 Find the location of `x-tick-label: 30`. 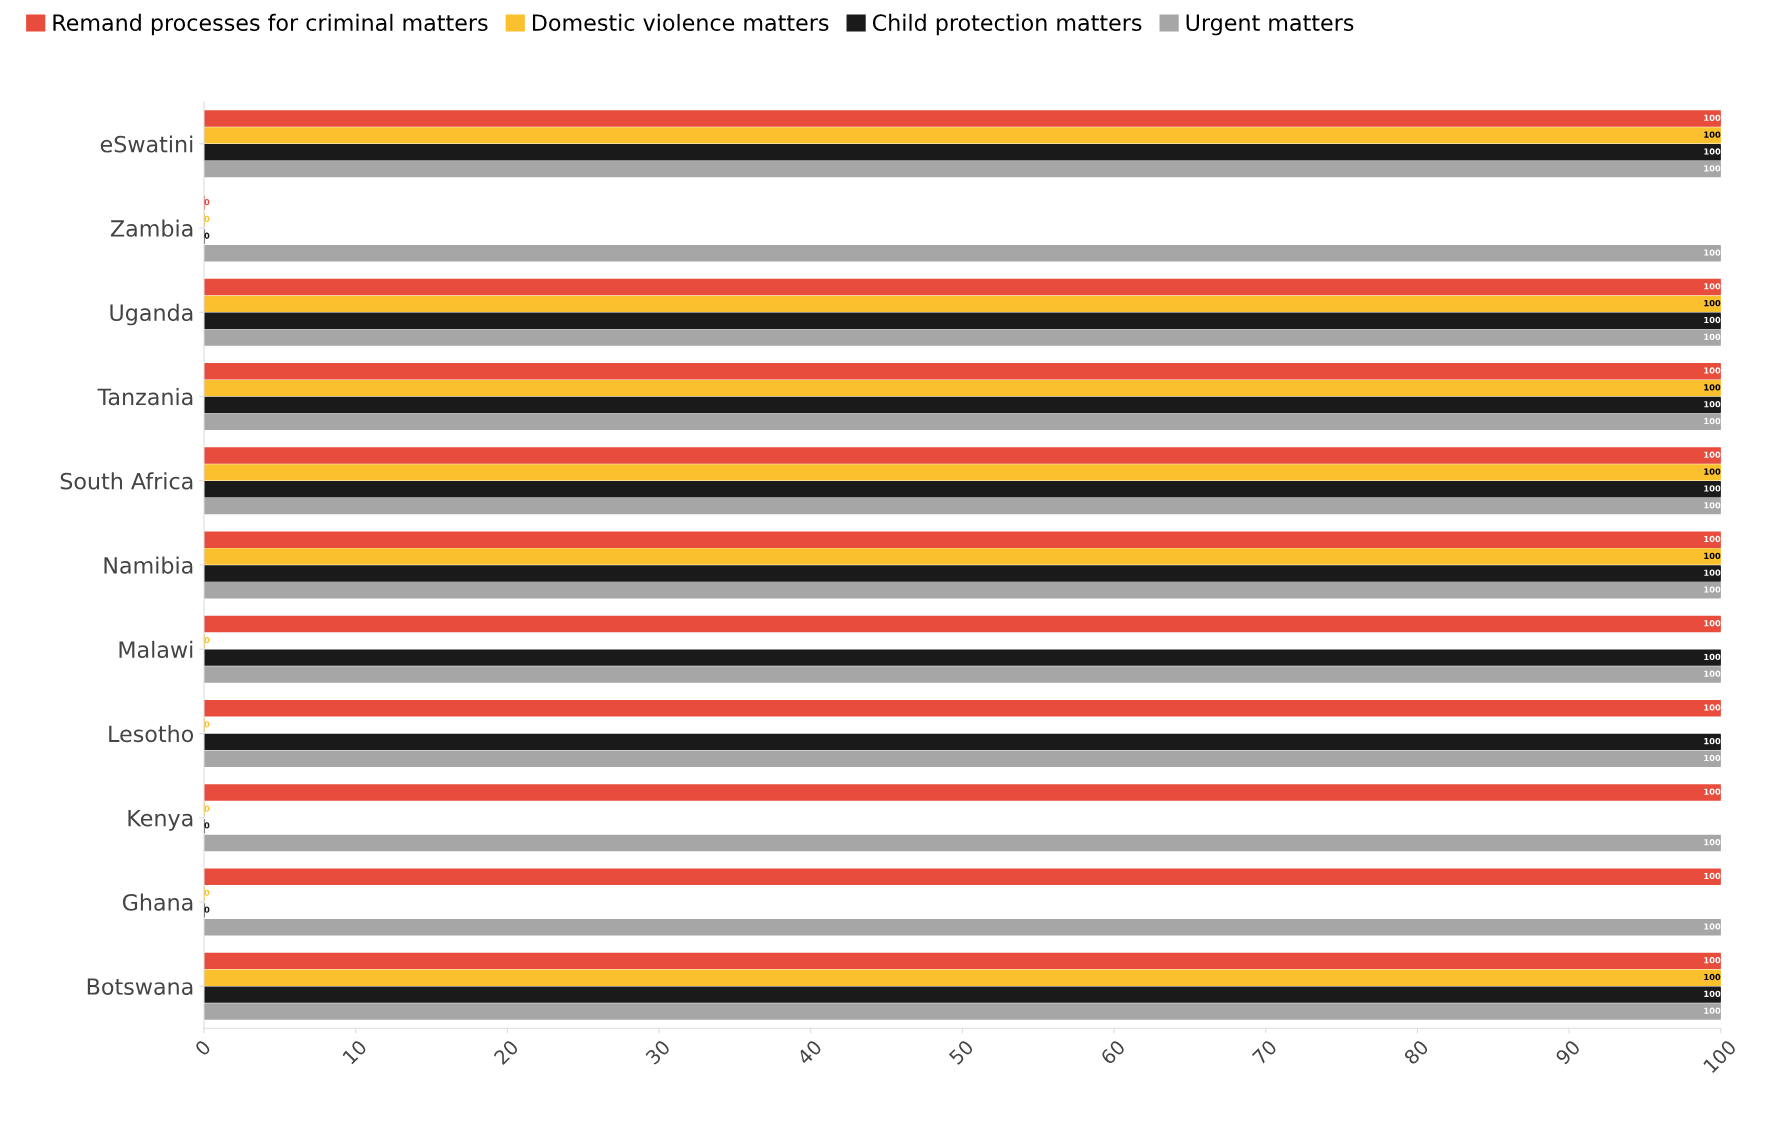

x-tick-label: 30 is located at coordinates (657, 1052).